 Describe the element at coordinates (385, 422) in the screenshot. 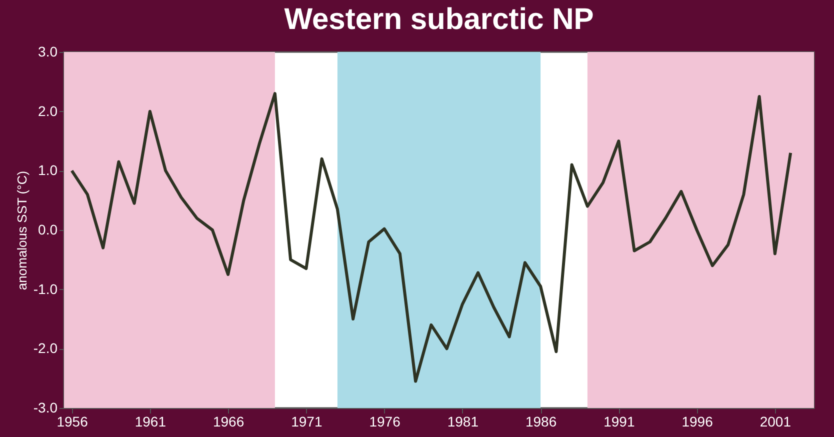

I see `x-tick-label: 1976` at that location.